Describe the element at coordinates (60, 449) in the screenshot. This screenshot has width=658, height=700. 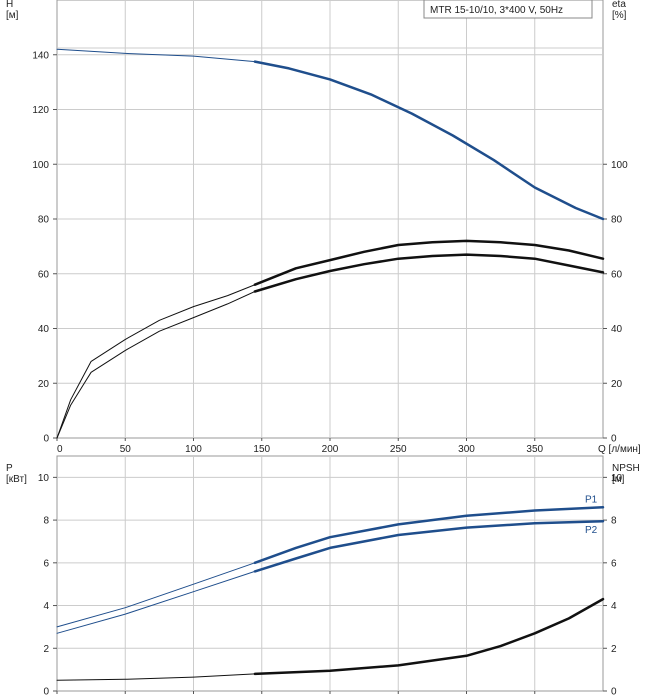
I see `x-tick-label: 0` at that location.